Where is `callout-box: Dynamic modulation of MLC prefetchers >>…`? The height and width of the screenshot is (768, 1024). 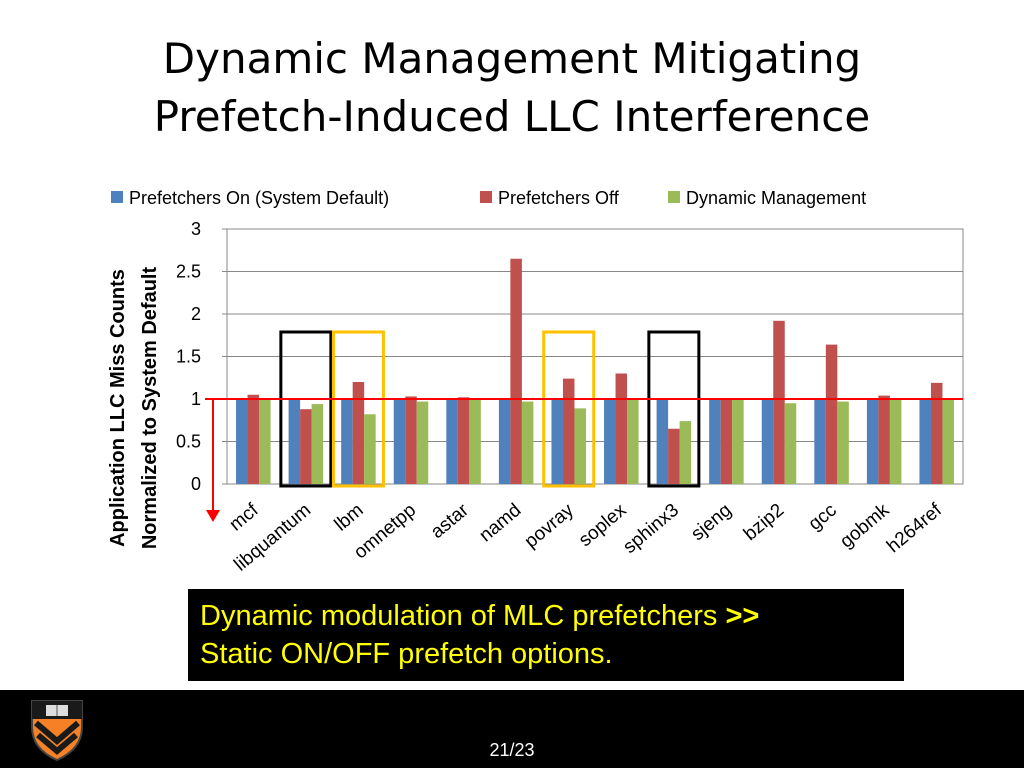
callout-box: Dynamic modulation of MLC prefetchers >>… is located at coordinates (546, 635).